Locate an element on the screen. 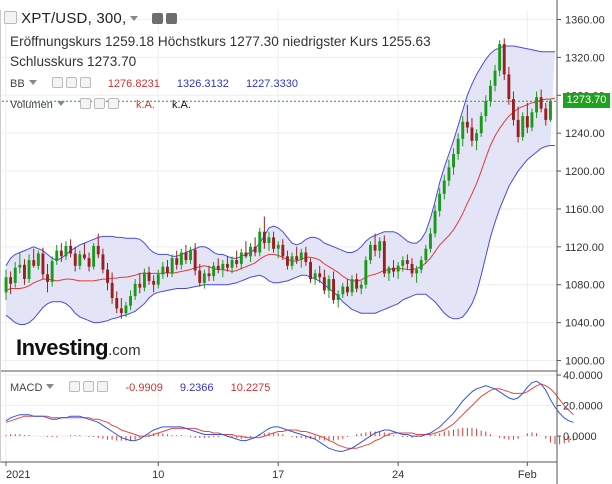 This screenshot has width=612, height=484. macd-tick-label: 40.0000 is located at coordinates (583, 376).